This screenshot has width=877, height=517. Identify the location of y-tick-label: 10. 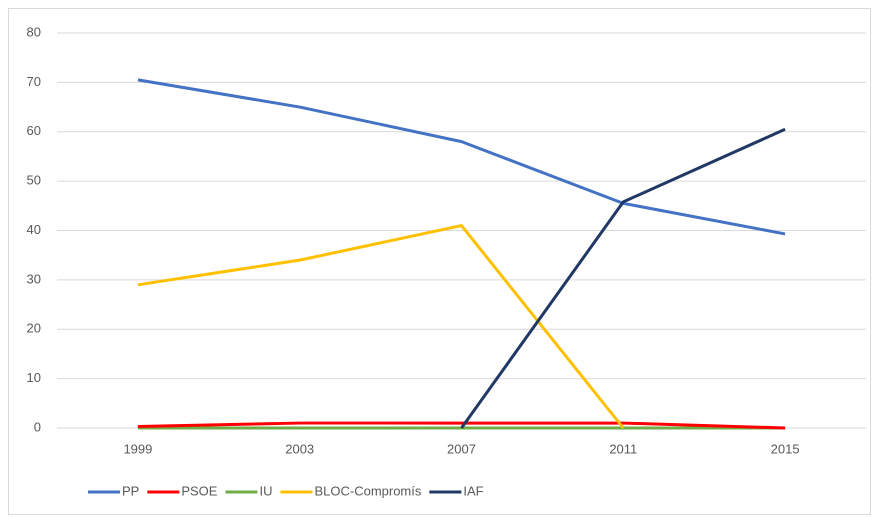
(34, 377).